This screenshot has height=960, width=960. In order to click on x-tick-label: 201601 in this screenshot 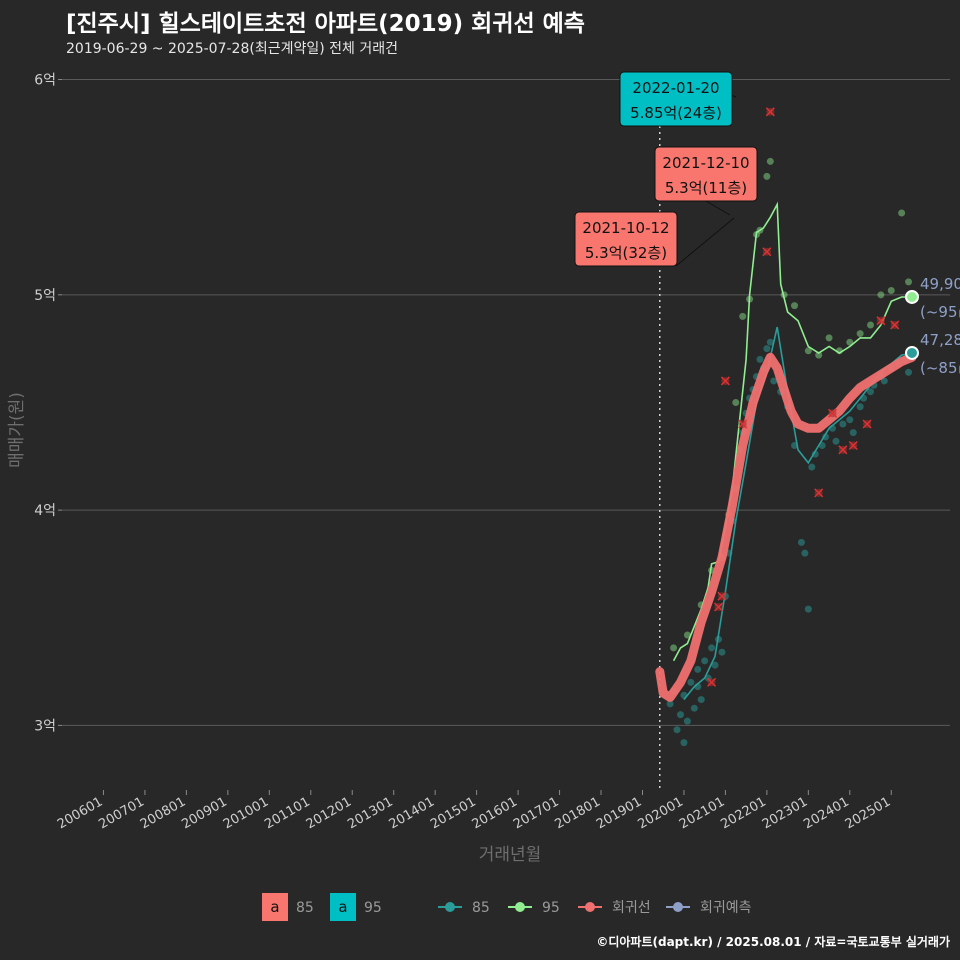, I will do `click(495, 813)`.